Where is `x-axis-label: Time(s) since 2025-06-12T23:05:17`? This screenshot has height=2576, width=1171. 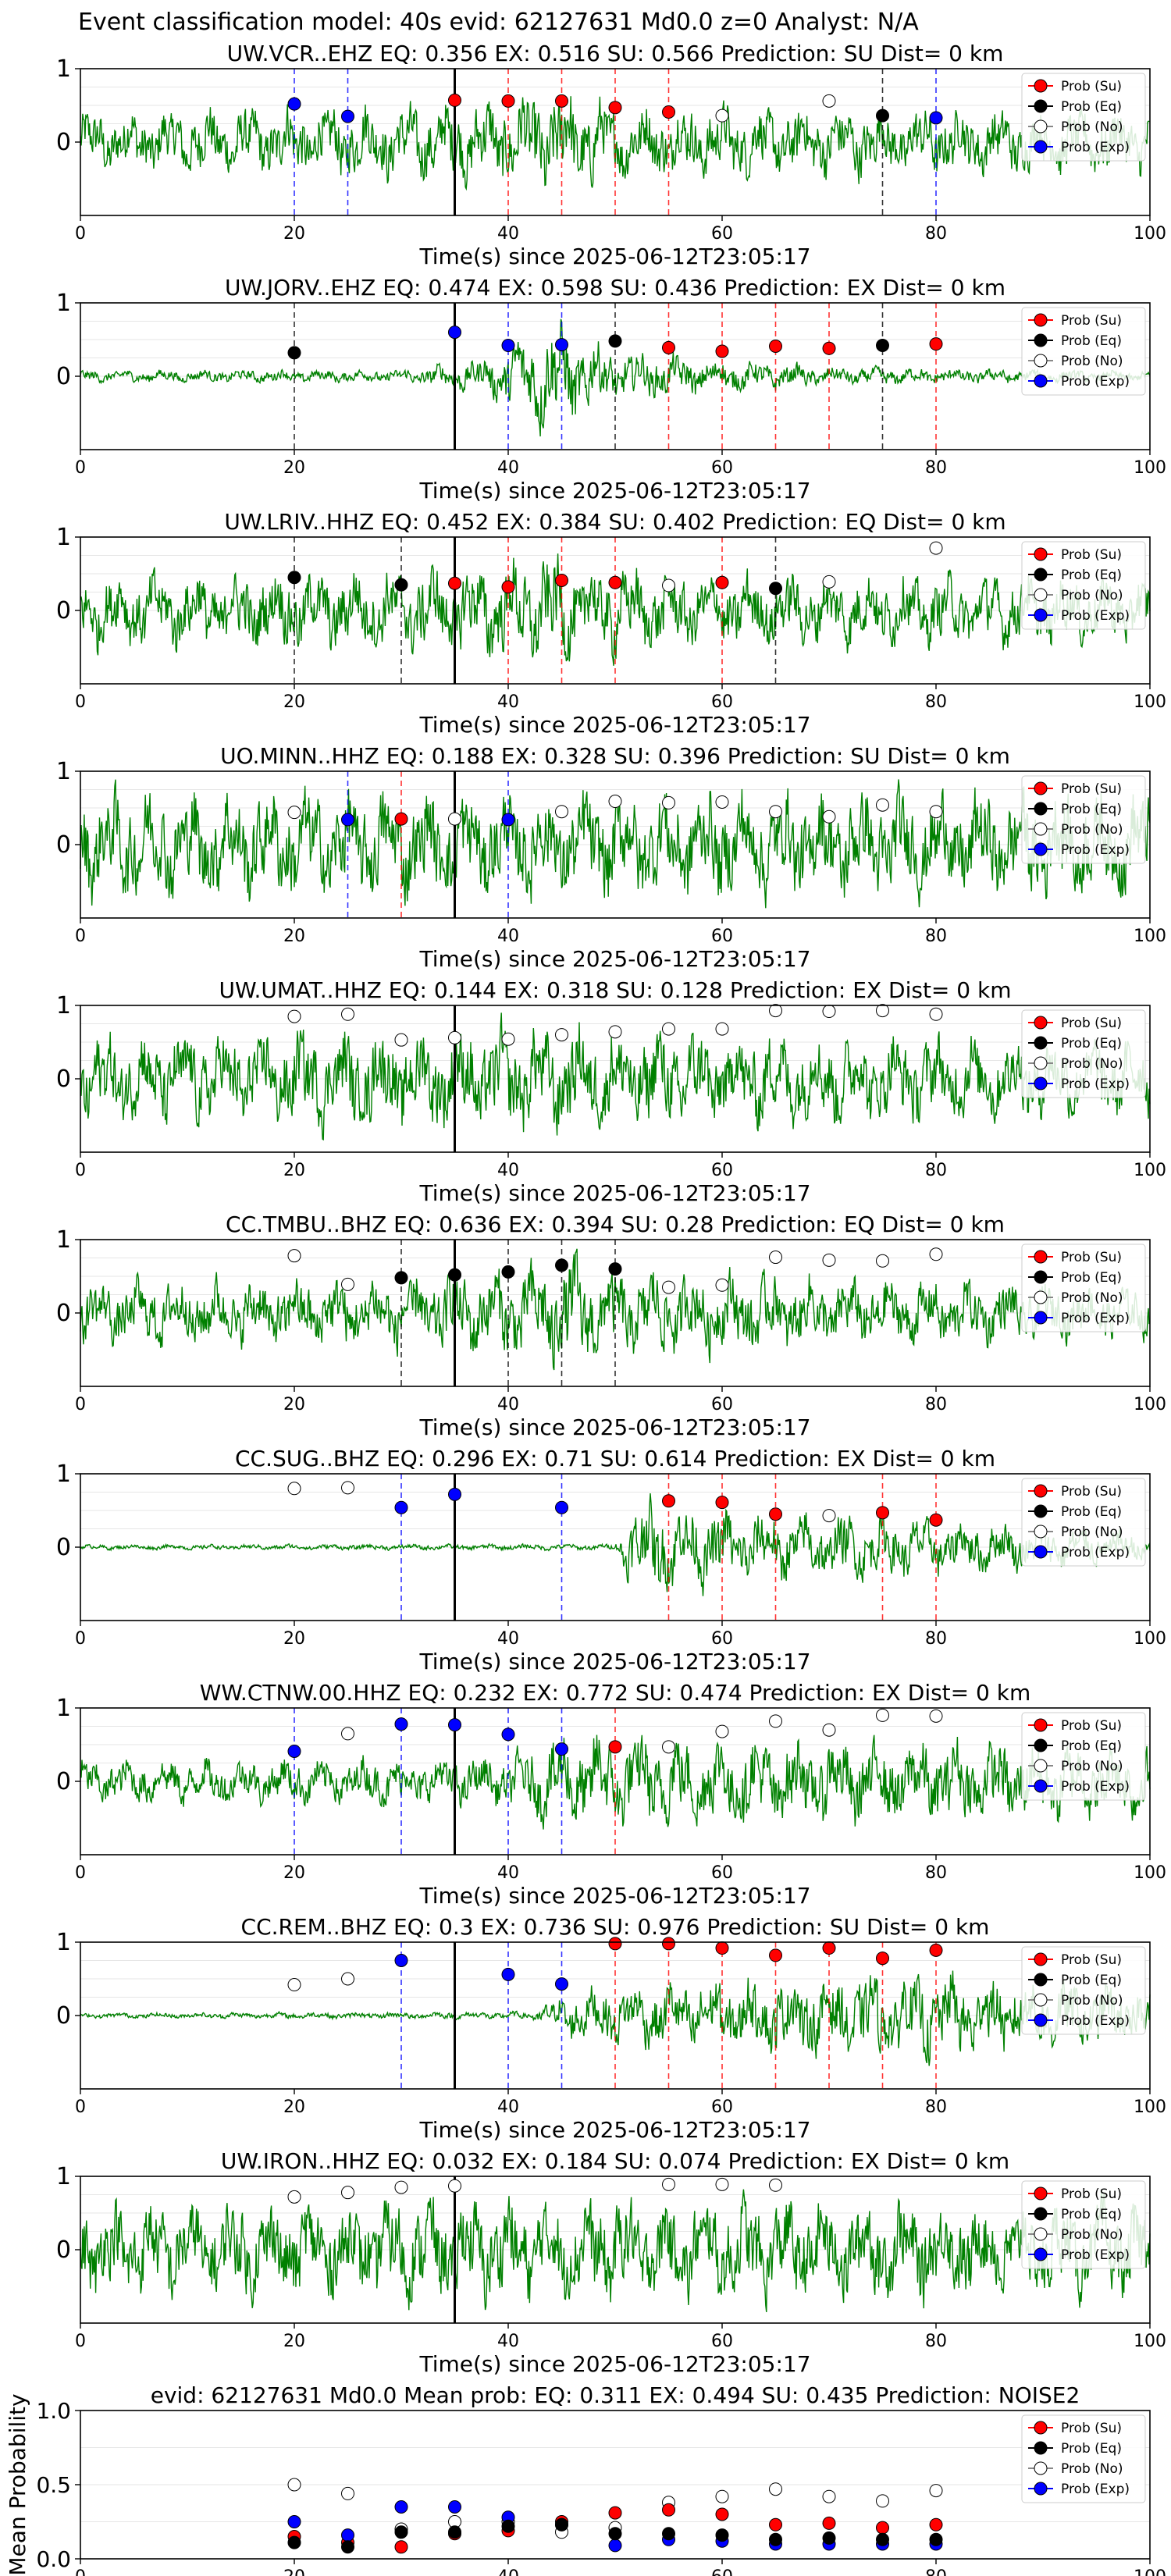
x-axis-label: Time(s) since 2025-06-12T23:05:17 is located at coordinates (614, 1193).